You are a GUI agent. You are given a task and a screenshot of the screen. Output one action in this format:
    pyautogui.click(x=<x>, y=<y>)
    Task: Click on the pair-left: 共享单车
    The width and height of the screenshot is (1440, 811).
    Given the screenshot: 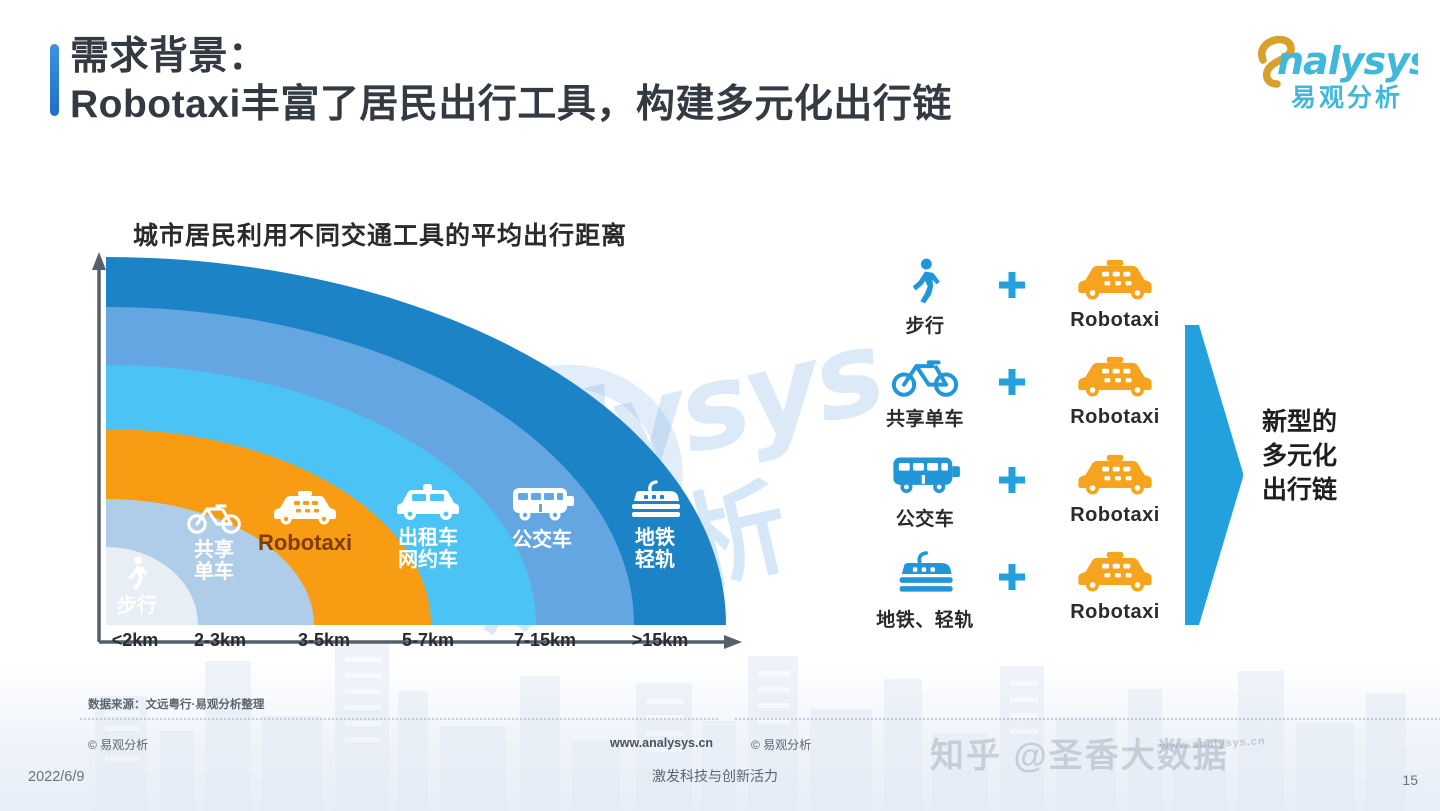 What is the action you would take?
    pyautogui.click(x=925, y=393)
    